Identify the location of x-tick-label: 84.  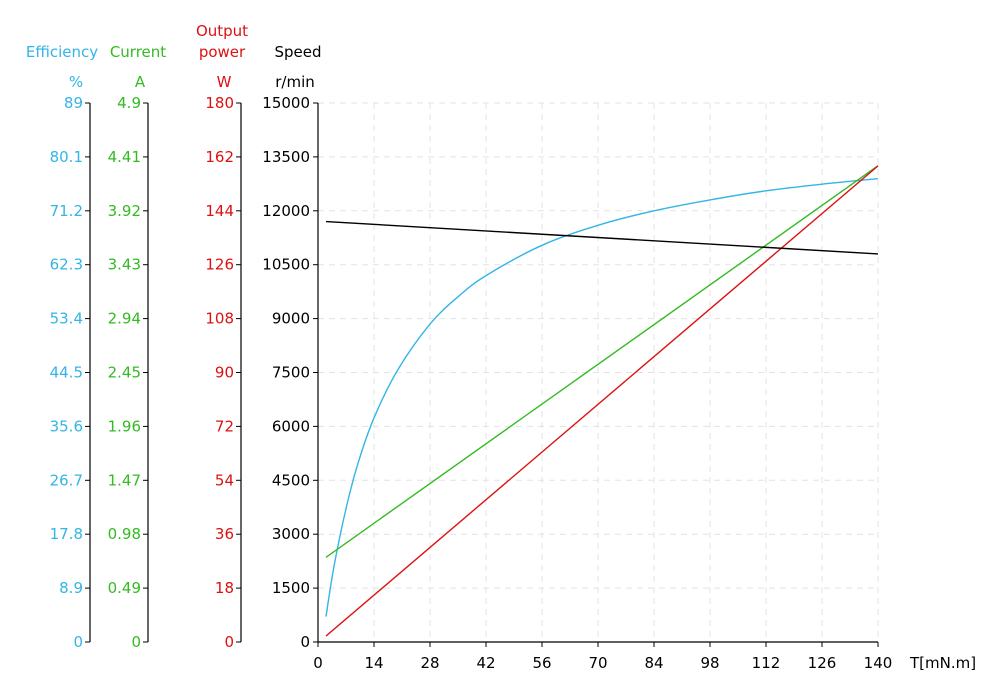
(653, 663).